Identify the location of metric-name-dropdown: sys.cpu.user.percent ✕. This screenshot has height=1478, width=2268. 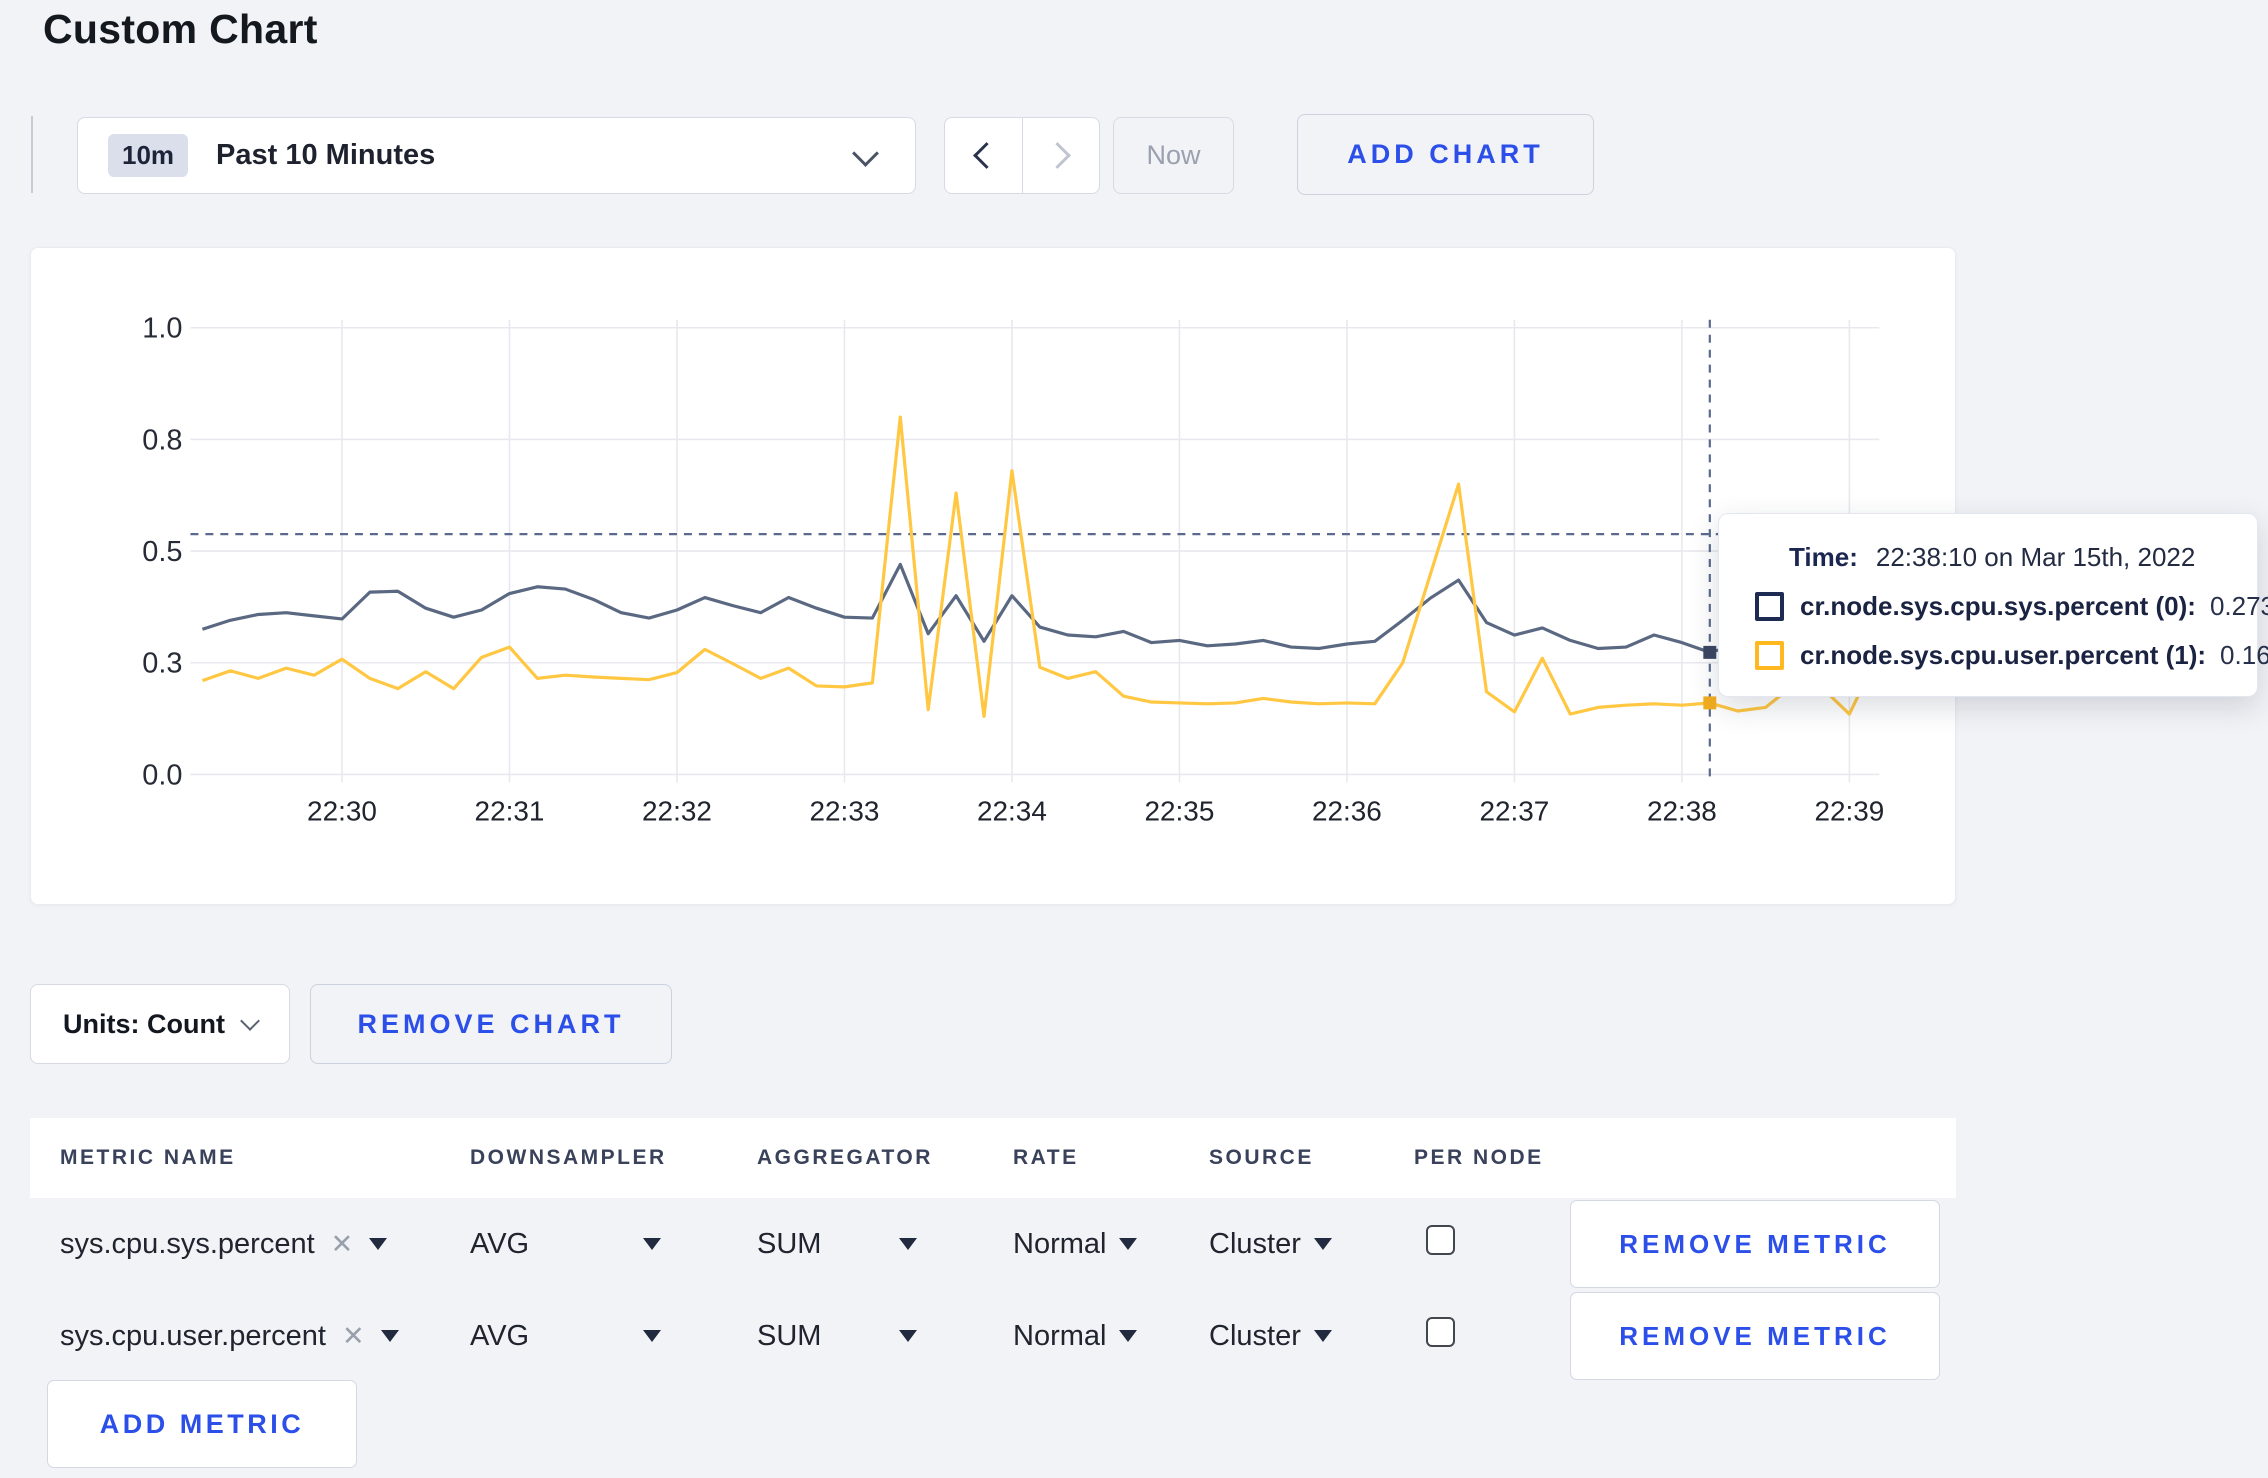
(249, 1336).